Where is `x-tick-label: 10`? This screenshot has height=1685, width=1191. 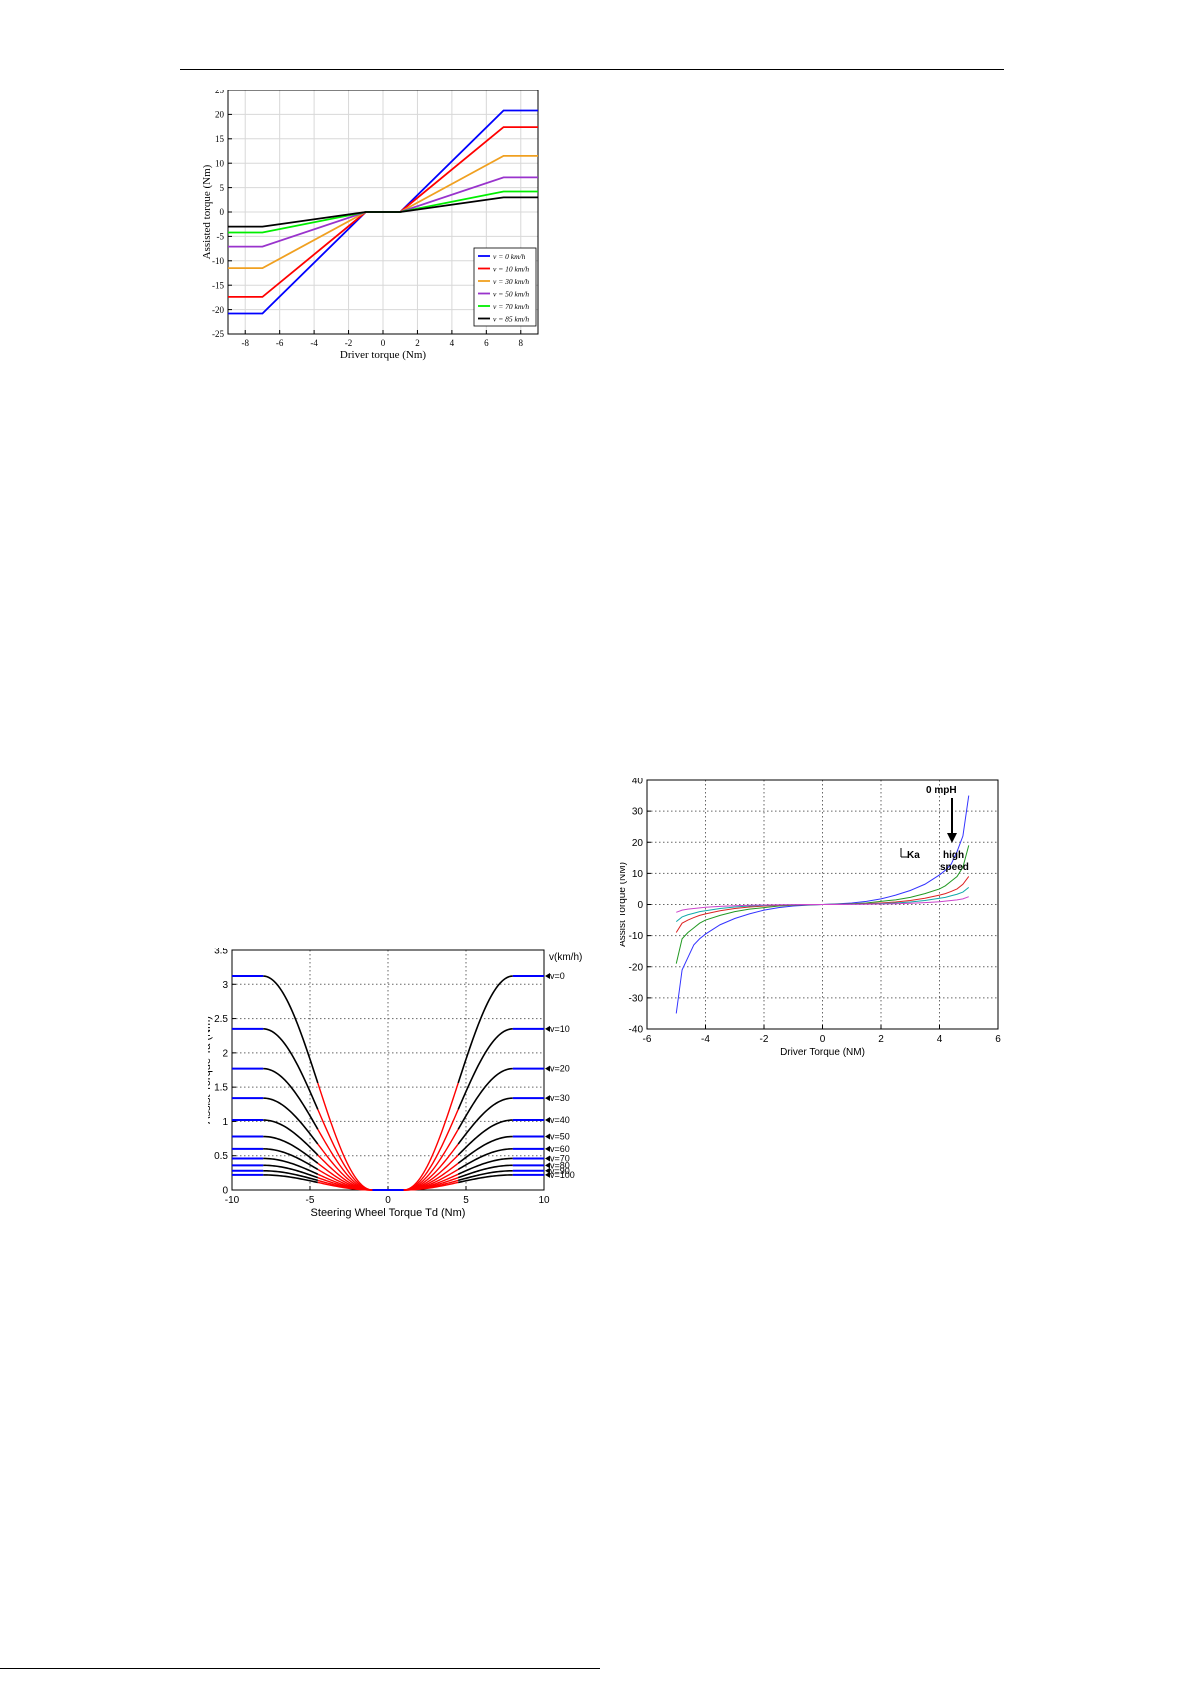
x-tick-label: 10 is located at coordinates (544, 1200).